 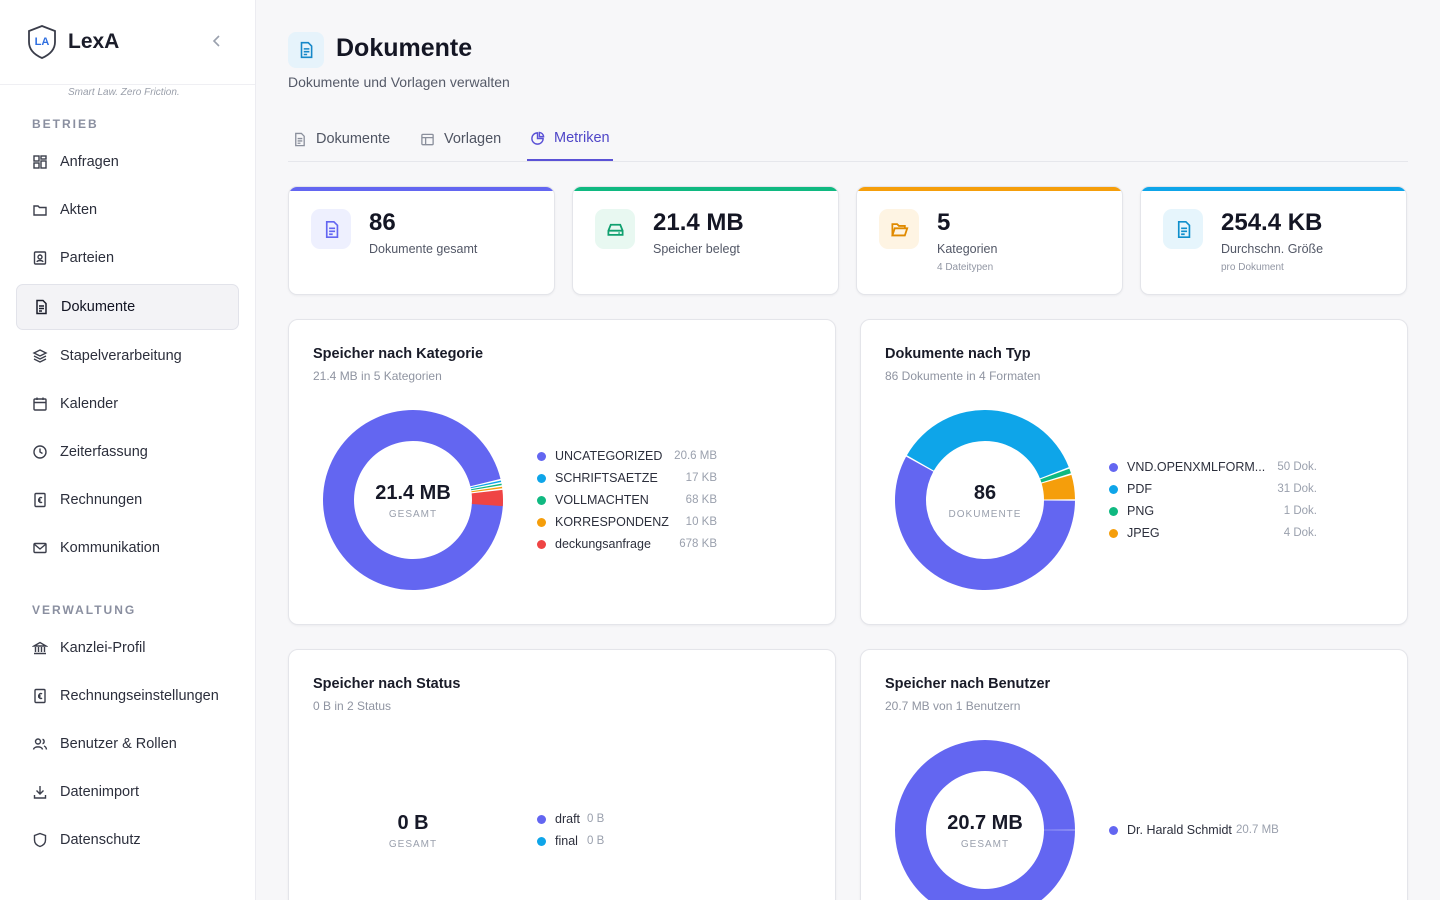 I want to click on chart-legend: Dr. Harald Schmidt 20.7 MB, so click(x=1199, y=830).